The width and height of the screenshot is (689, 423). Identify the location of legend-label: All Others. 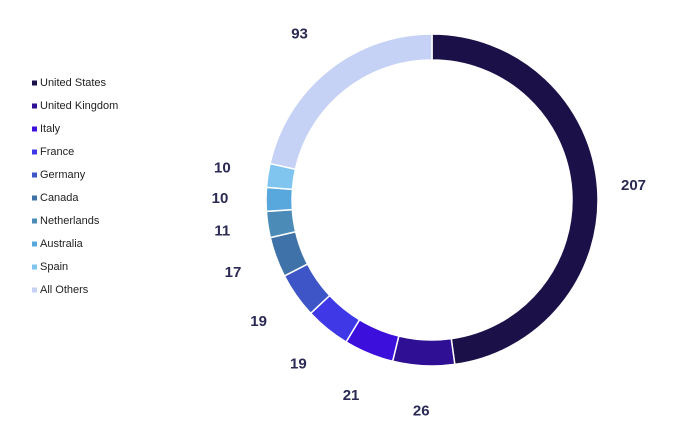
(64, 290).